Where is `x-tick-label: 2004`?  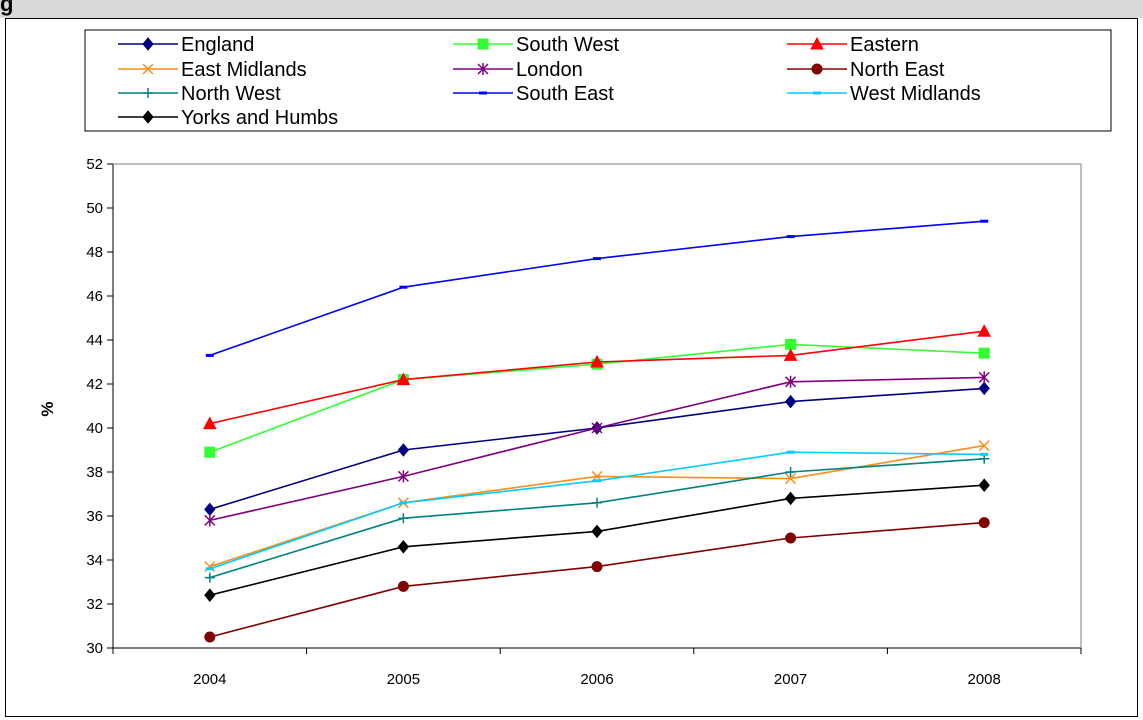 x-tick-label: 2004 is located at coordinates (209, 679).